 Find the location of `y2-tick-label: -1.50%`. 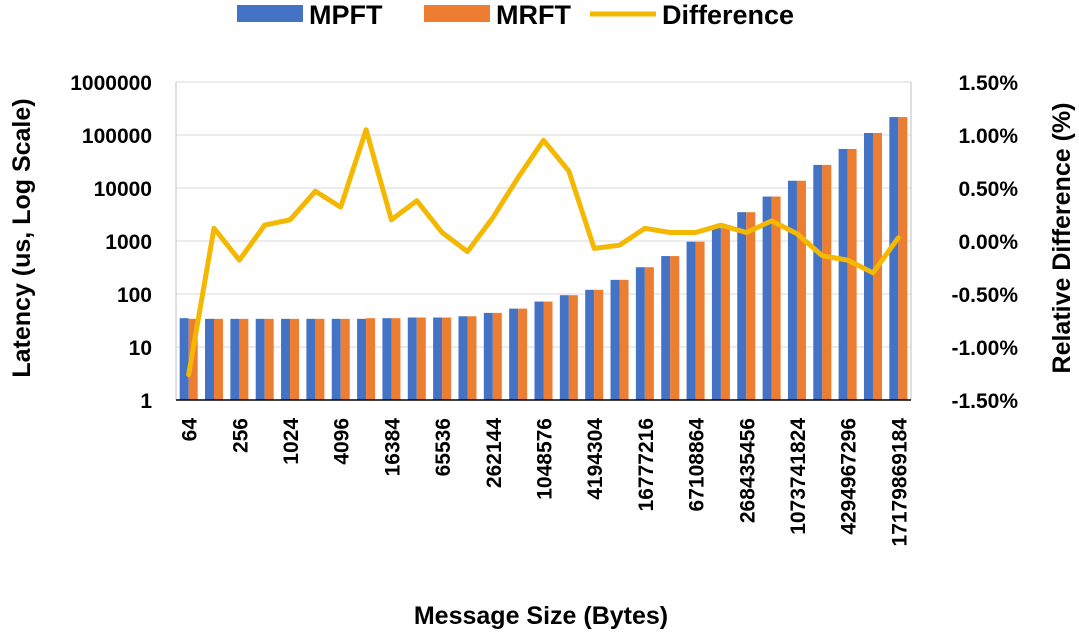

y2-tick-label: -1.50% is located at coordinates (984, 401).